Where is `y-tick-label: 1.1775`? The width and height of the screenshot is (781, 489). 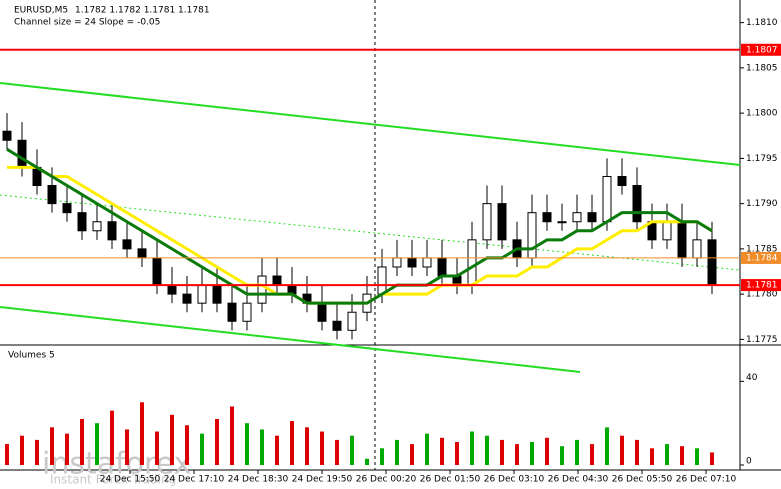 y-tick-label: 1.1775 is located at coordinates (762, 340).